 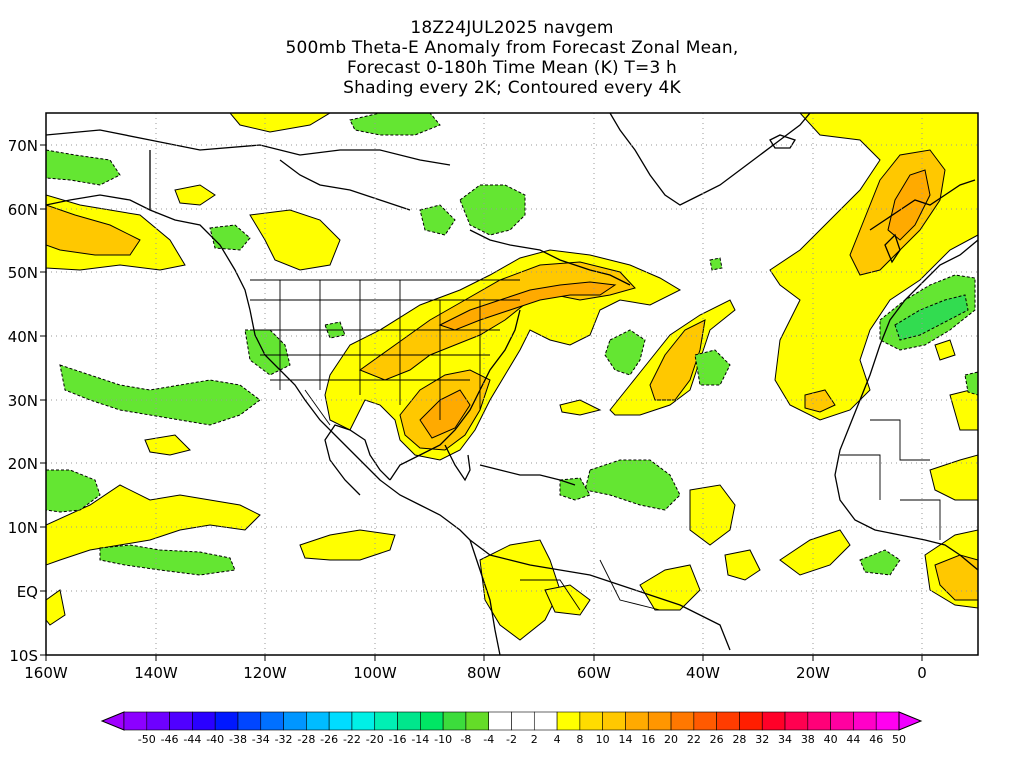 I want to click on colorbar-label: 2, so click(x=534, y=739).